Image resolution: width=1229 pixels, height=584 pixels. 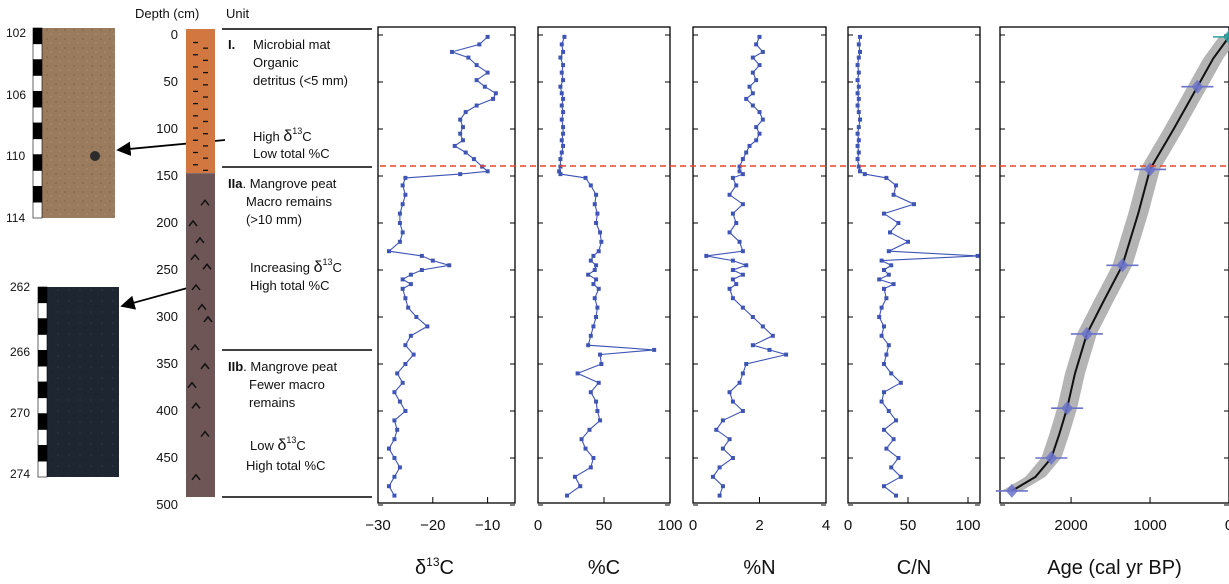 I want to click on depth-tick-label: 300, so click(x=167, y=316).